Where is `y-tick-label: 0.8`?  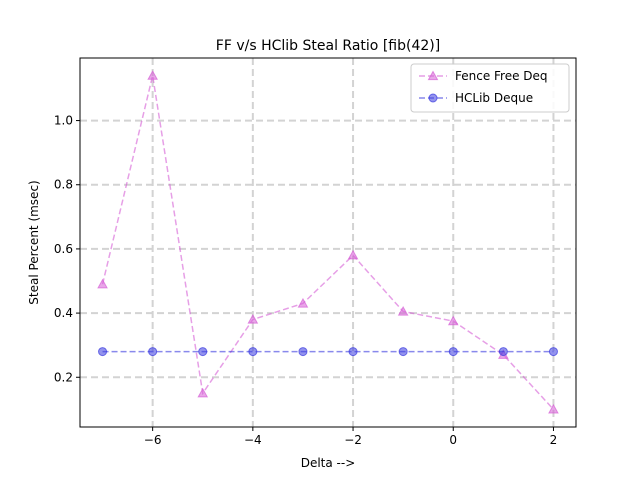
y-tick-label: 0.8 is located at coordinates (63, 185).